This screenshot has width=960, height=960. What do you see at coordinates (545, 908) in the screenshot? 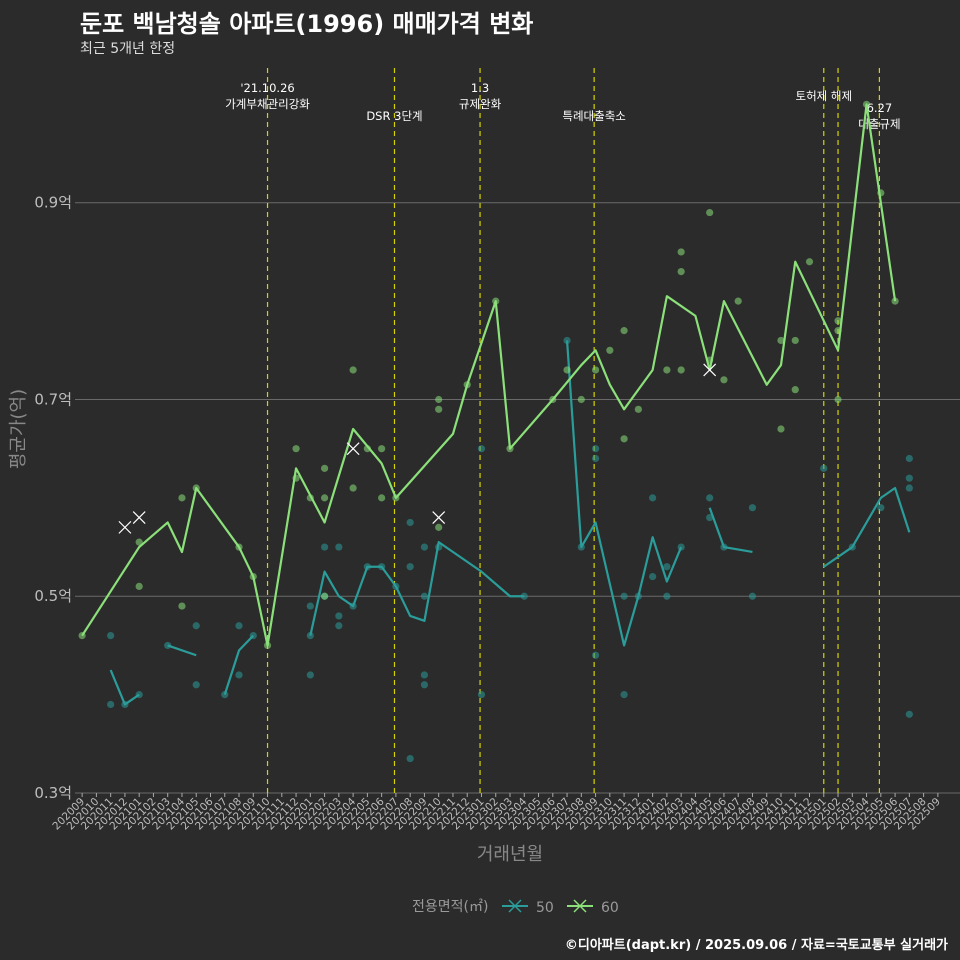
I see `legend-label: 50` at bounding box center [545, 908].